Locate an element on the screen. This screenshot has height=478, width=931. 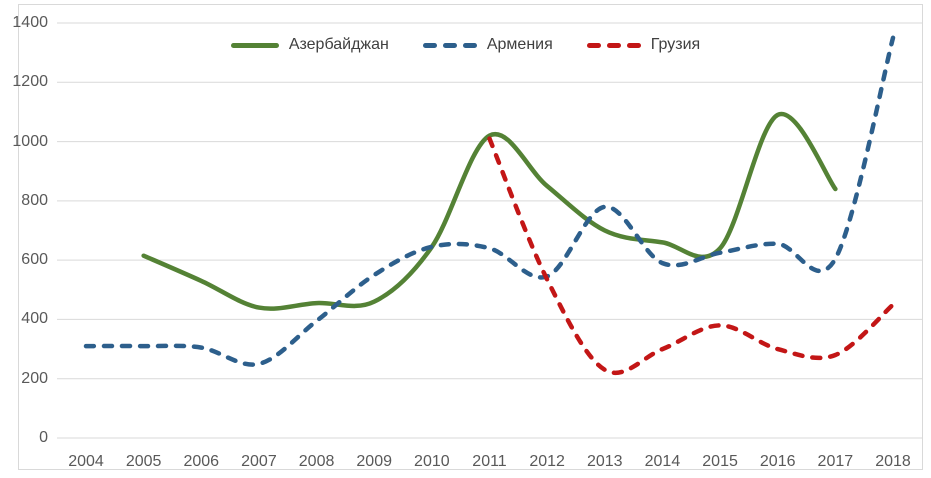
x-tick-label: 2013 is located at coordinates (604, 461).